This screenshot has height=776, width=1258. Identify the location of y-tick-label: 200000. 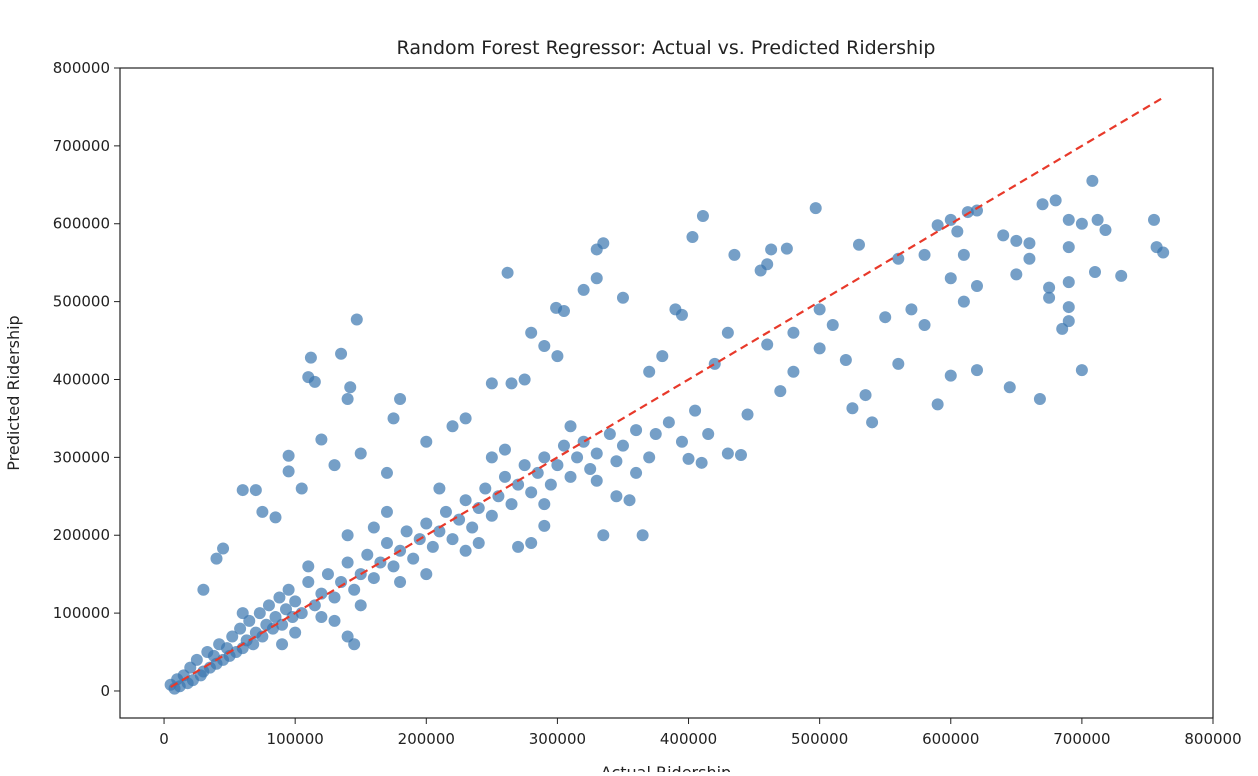
(81, 535).